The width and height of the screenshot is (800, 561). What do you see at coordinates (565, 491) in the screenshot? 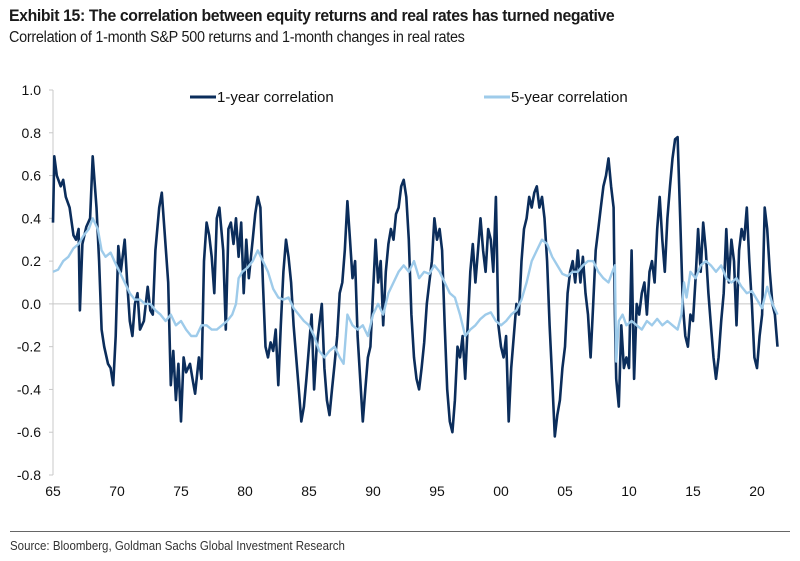
I see `x-tick-label: 05` at bounding box center [565, 491].